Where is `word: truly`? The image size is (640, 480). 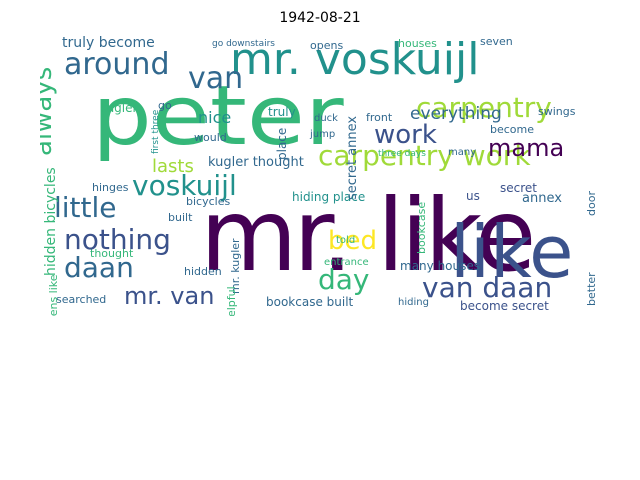 word: truly is located at coordinates (282, 112).